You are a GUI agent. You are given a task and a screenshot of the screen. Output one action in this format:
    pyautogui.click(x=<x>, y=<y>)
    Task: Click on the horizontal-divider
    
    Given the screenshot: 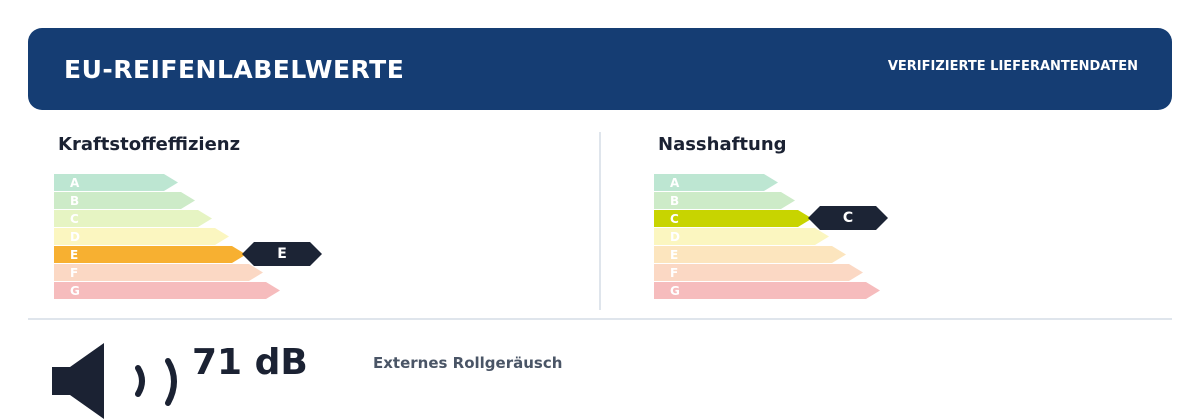 What is the action you would take?
    pyautogui.click(x=600, y=319)
    